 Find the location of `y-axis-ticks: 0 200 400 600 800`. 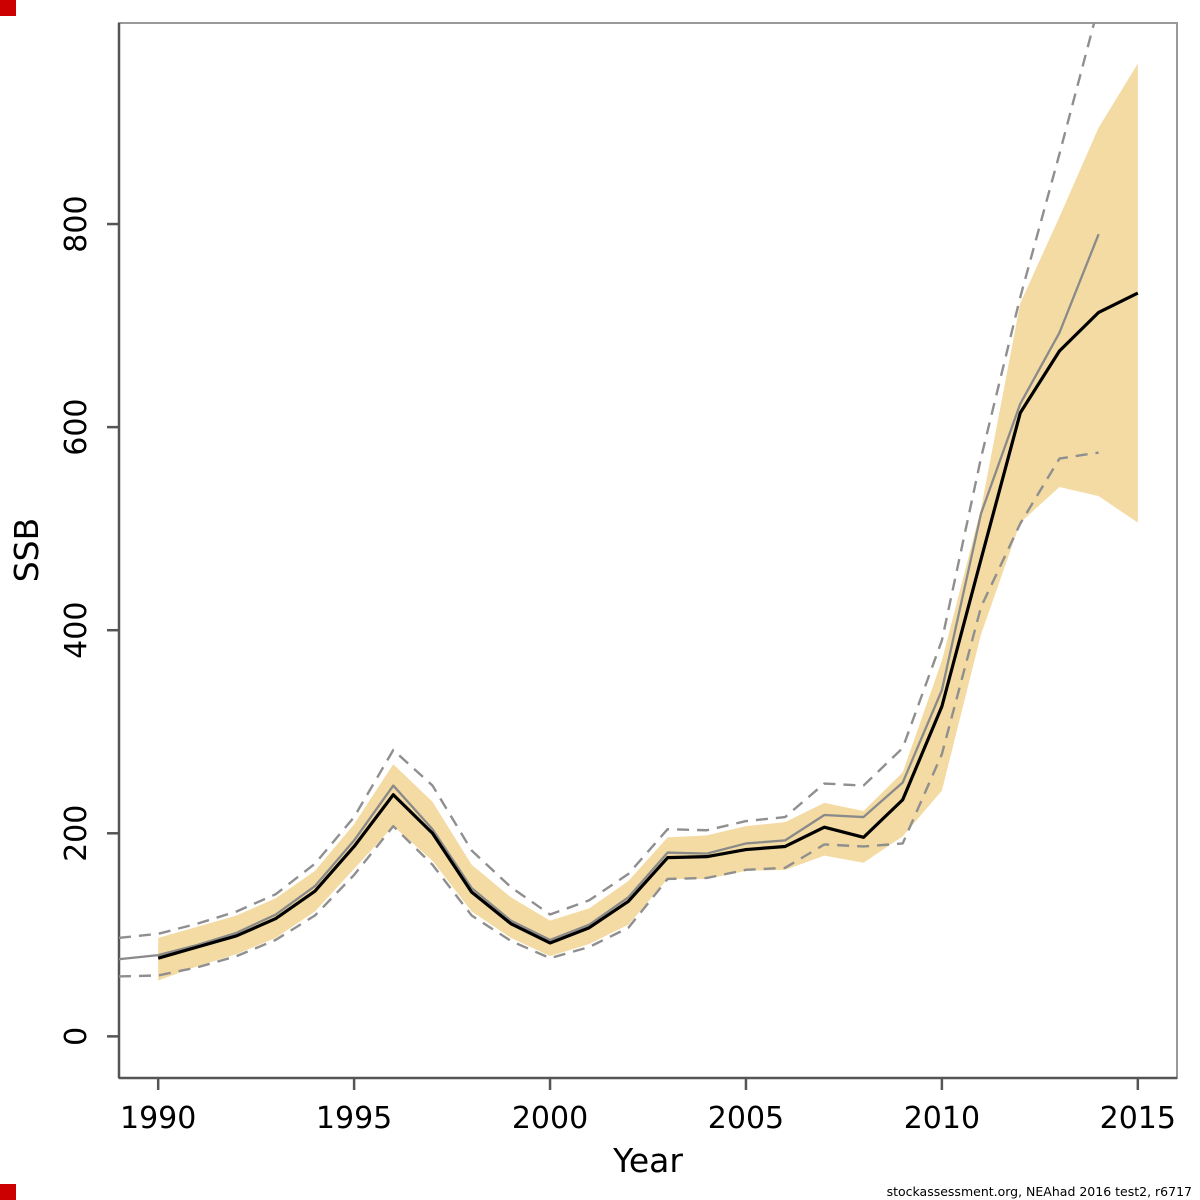

y-axis-ticks: 0 200 400 600 800 is located at coordinates (89, 620).